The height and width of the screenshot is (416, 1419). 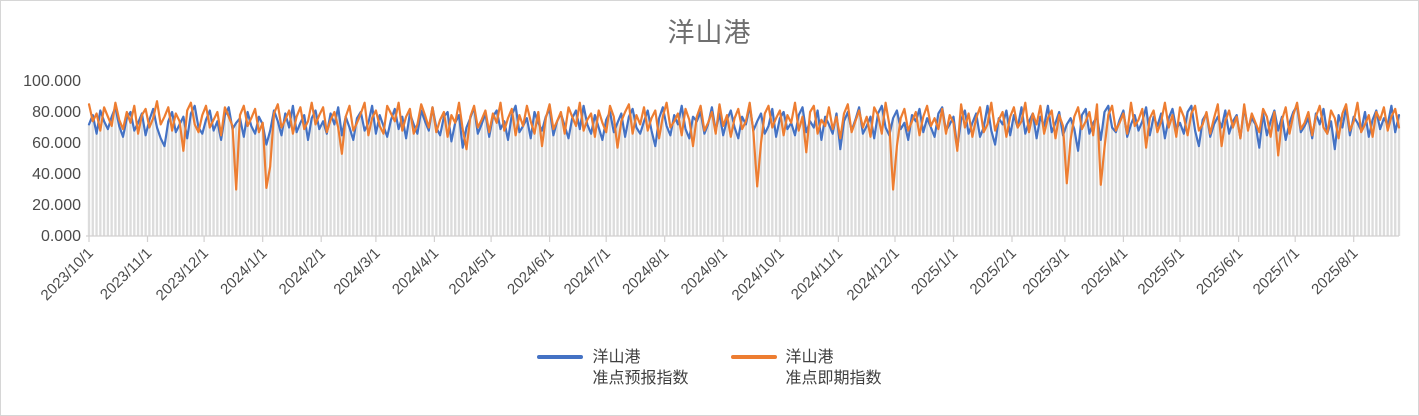 I want to click on legend: 洋山港 准点预报指数 洋山港 准点即期指数, so click(x=709, y=368).